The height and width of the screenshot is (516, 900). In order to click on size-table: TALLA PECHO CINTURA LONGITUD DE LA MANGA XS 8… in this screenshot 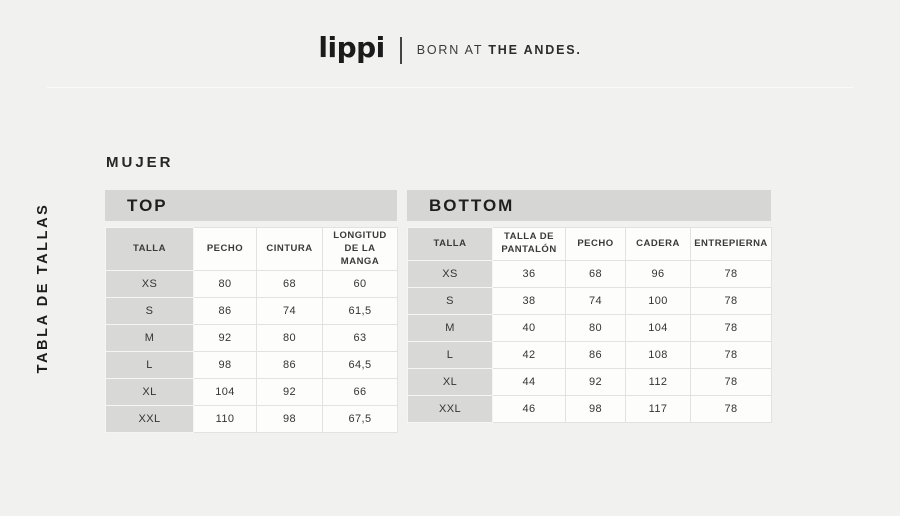, I will do `click(251, 330)`.